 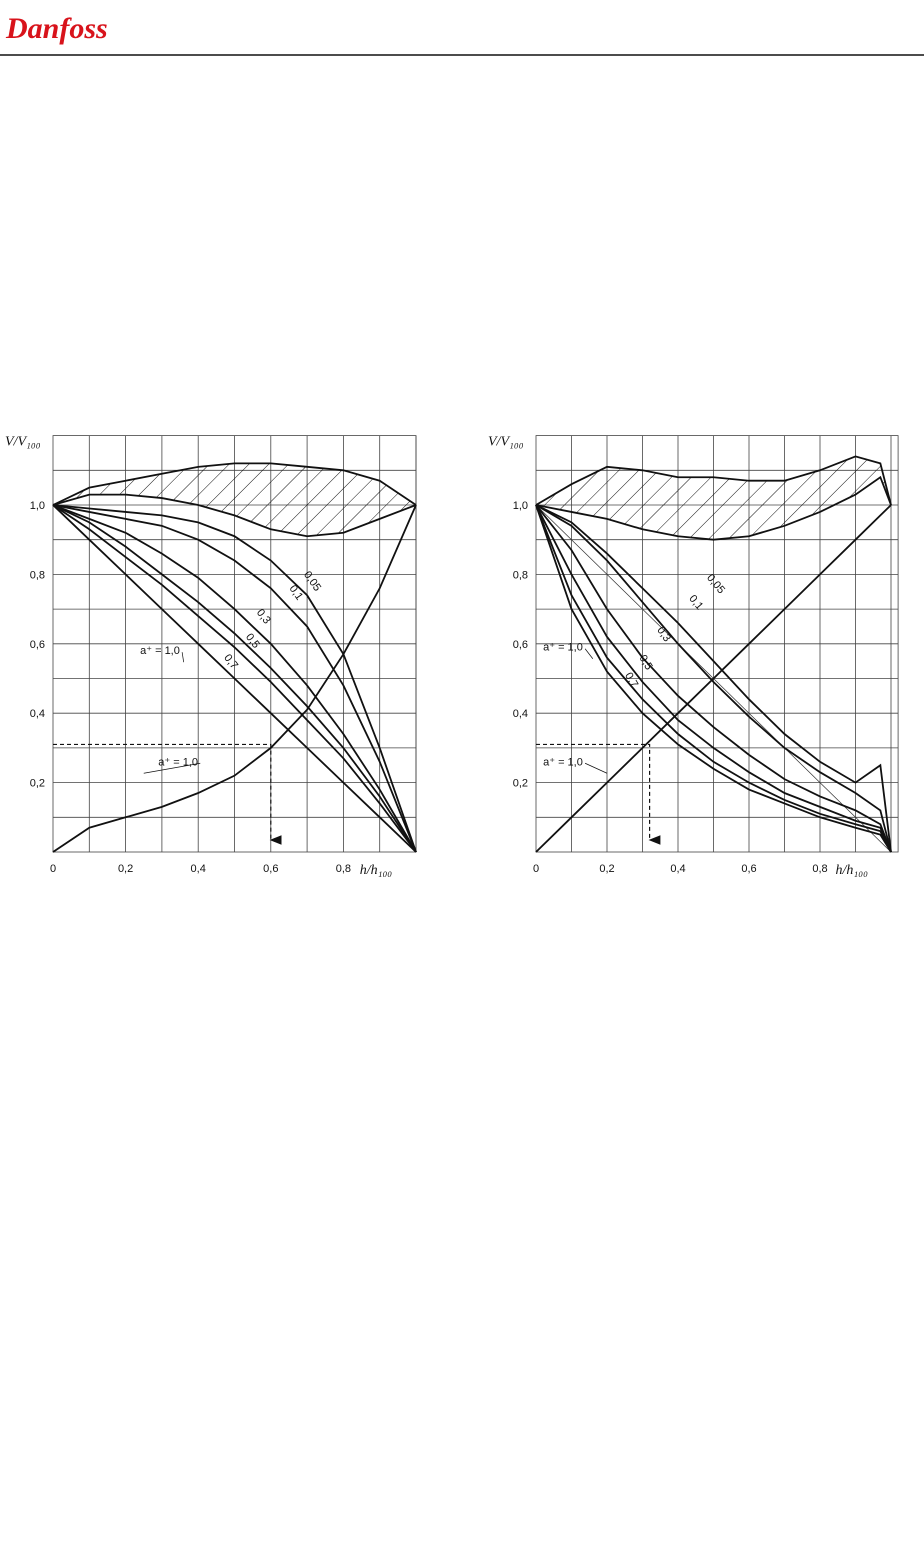 I want to click on logo: Danfoss, so click(x=56, y=28).